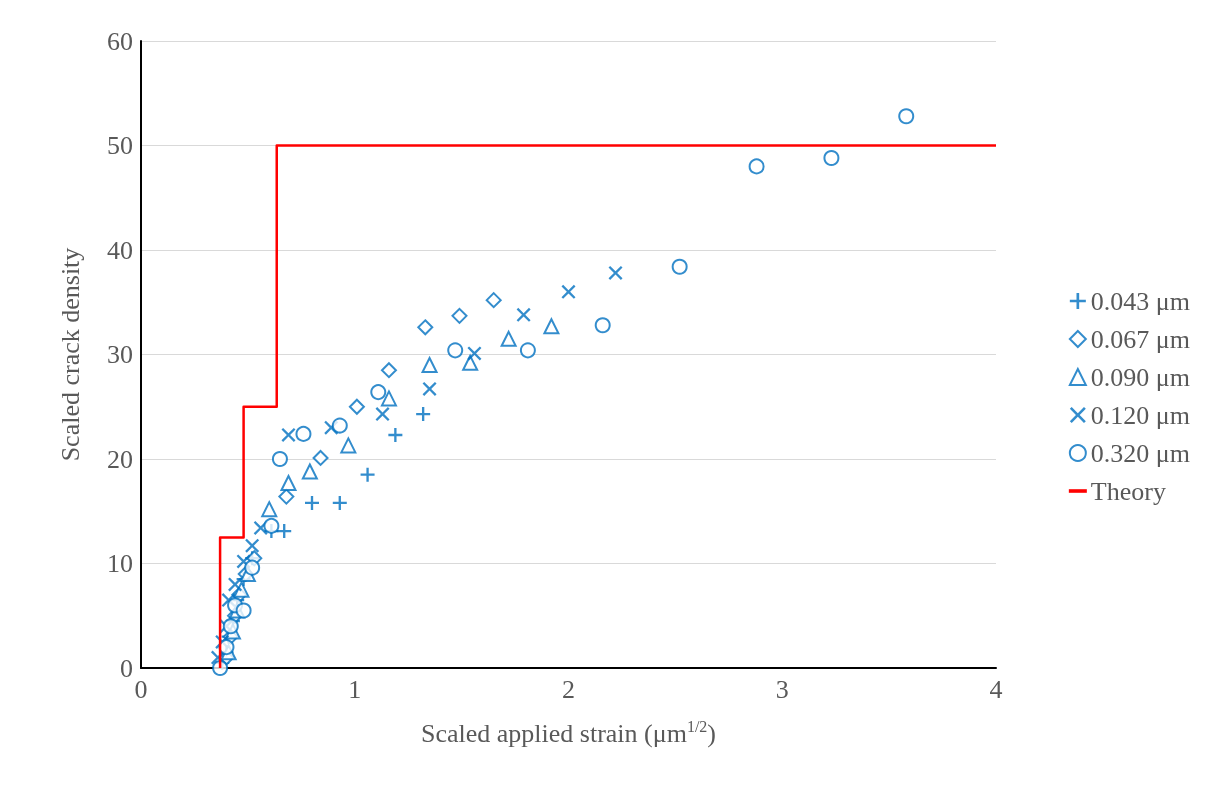 This screenshot has height=792, width=1213. What do you see at coordinates (782, 689) in the screenshot?
I see `x-tick-label: 3` at bounding box center [782, 689].